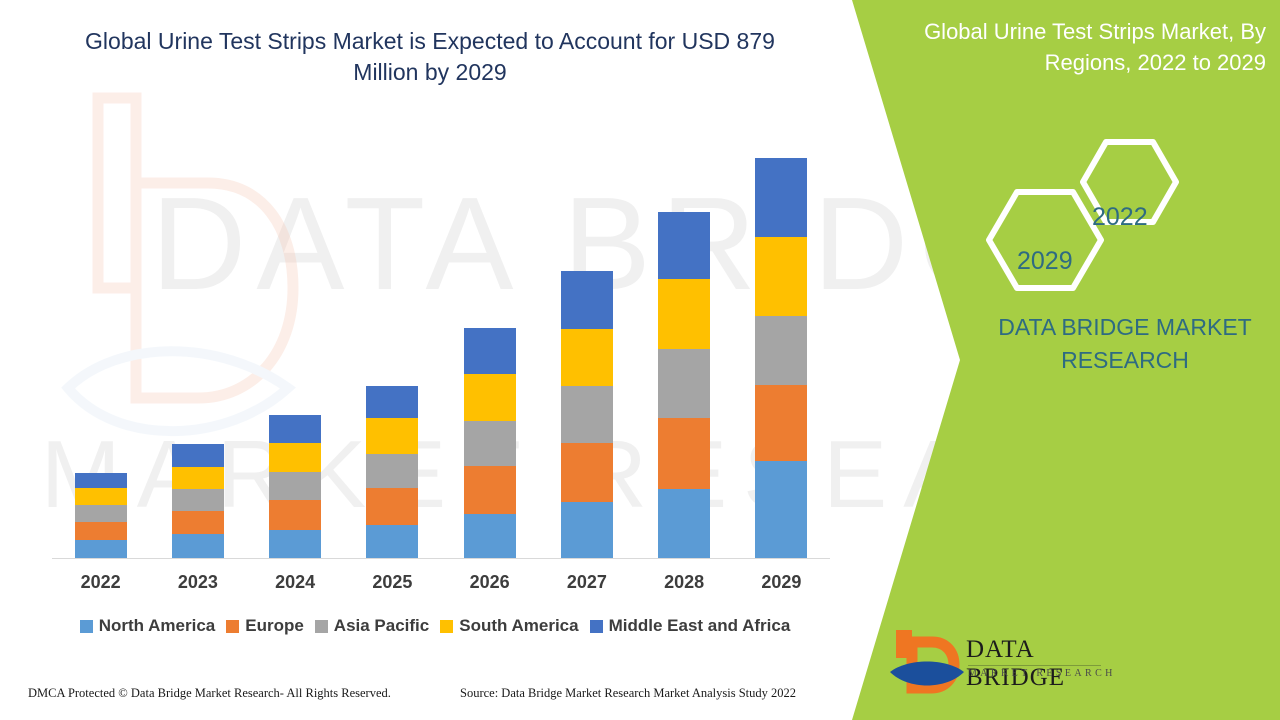 This screenshot has height=720, width=1280. What do you see at coordinates (295, 582) in the screenshot?
I see `x-axis-label-2024: 2024` at bounding box center [295, 582].